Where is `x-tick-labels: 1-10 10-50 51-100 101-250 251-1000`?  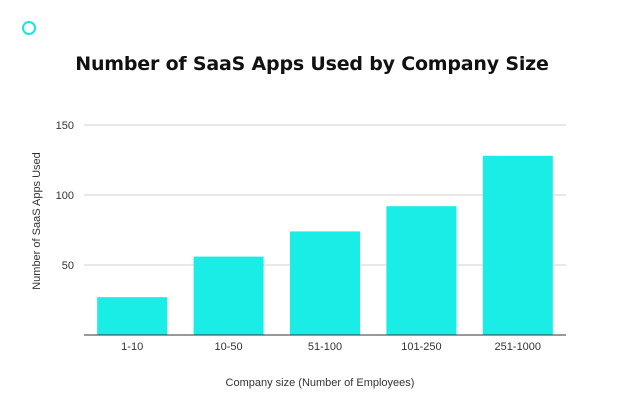 x-tick-labels: 1-10 10-50 51-100 101-250 251-1000 is located at coordinates (331, 347).